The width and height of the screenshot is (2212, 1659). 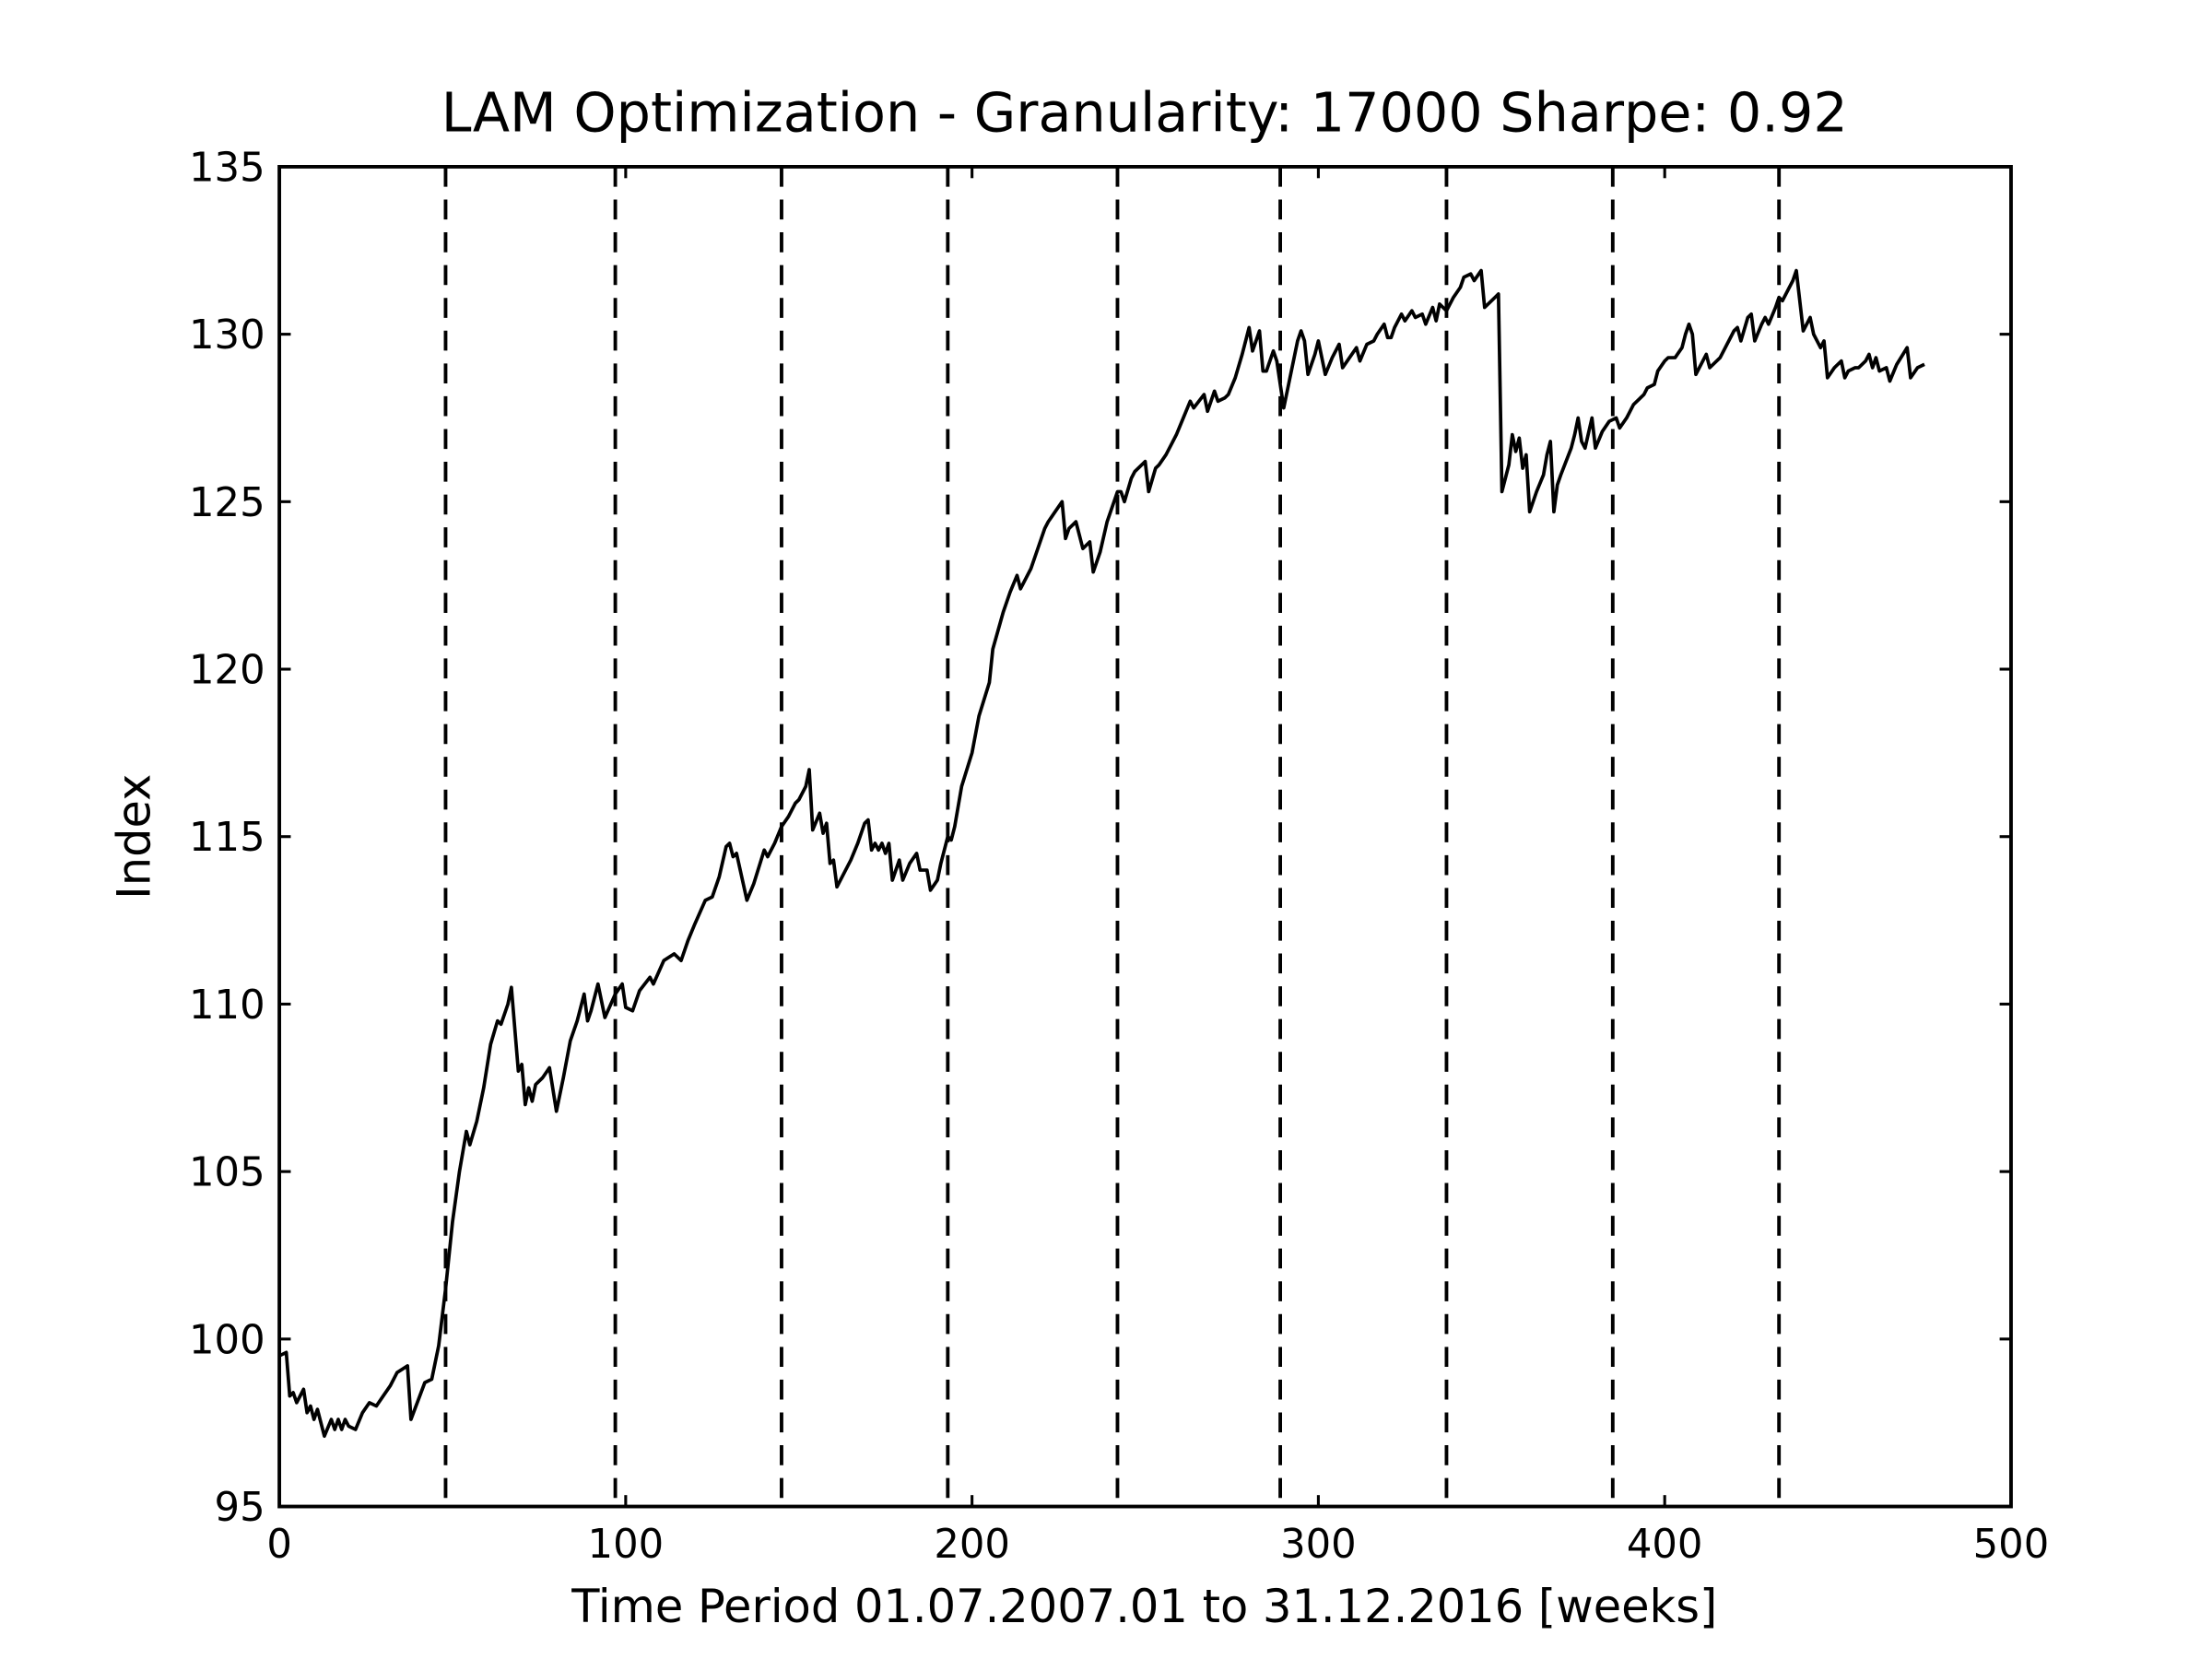 I want to click on y-tick-label: 115, so click(x=227, y=838).